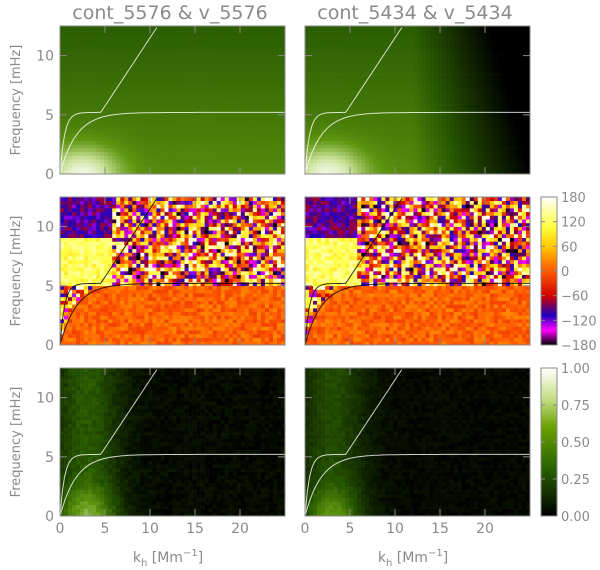 The image size is (600, 570). I want to click on colorbar-tick-label: −60, so click(574, 297).